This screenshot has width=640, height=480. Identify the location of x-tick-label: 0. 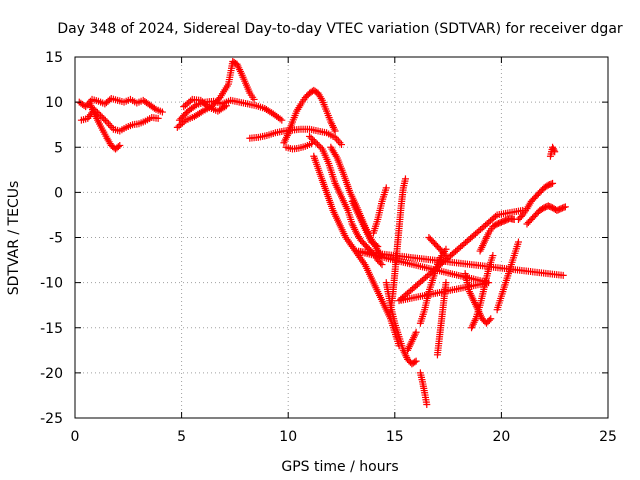
(75, 437).